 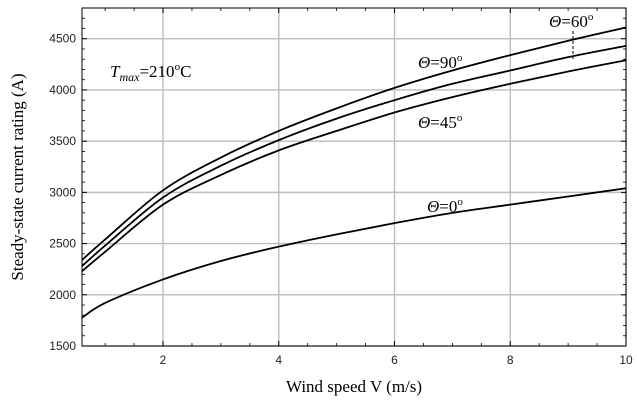 I want to click on theta60-annotation: Θ=60o, so click(x=571, y=21).